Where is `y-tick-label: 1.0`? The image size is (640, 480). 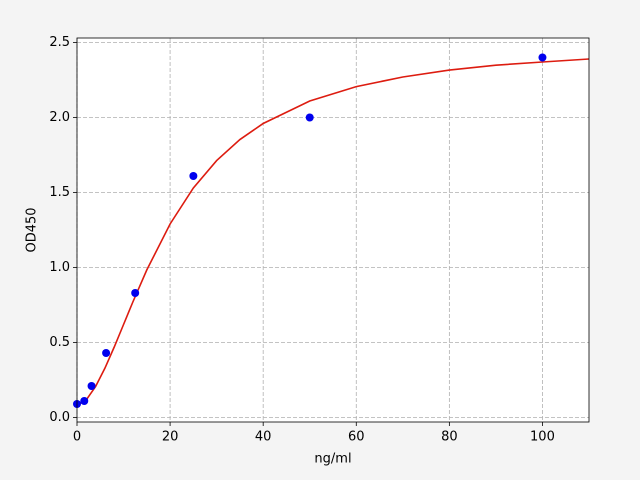 y-tick-label: 1.0 is located at coordinates (59, 267).